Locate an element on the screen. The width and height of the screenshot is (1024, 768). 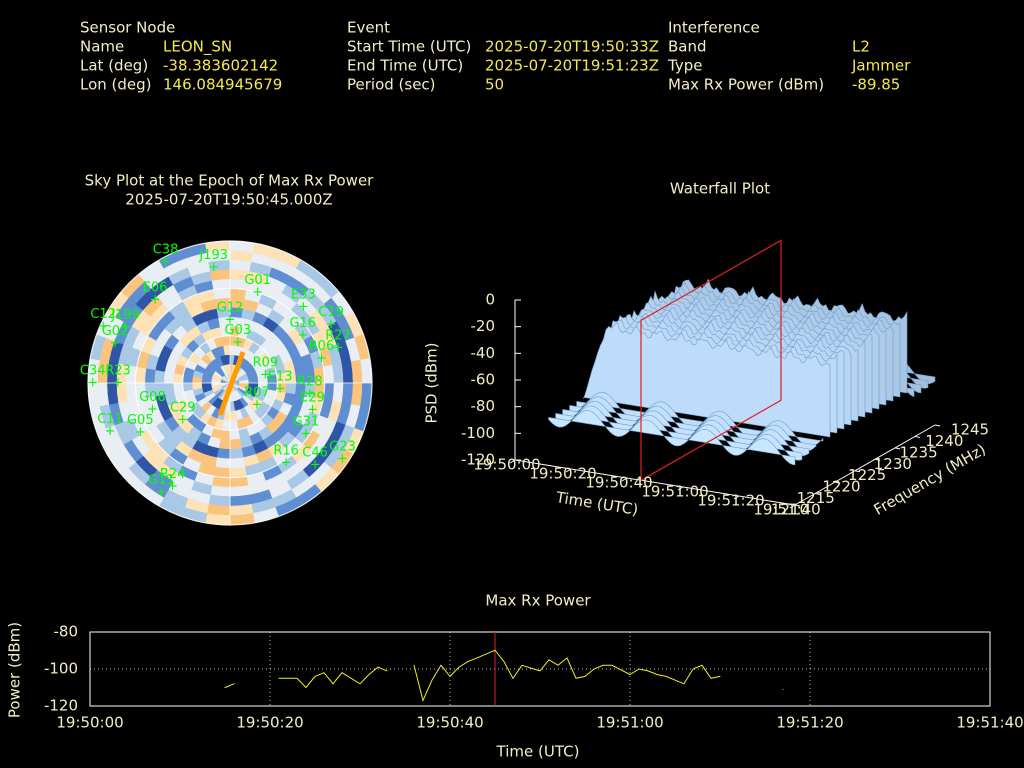
field-value: -38.383602142 is located at coordinates (220, 66).